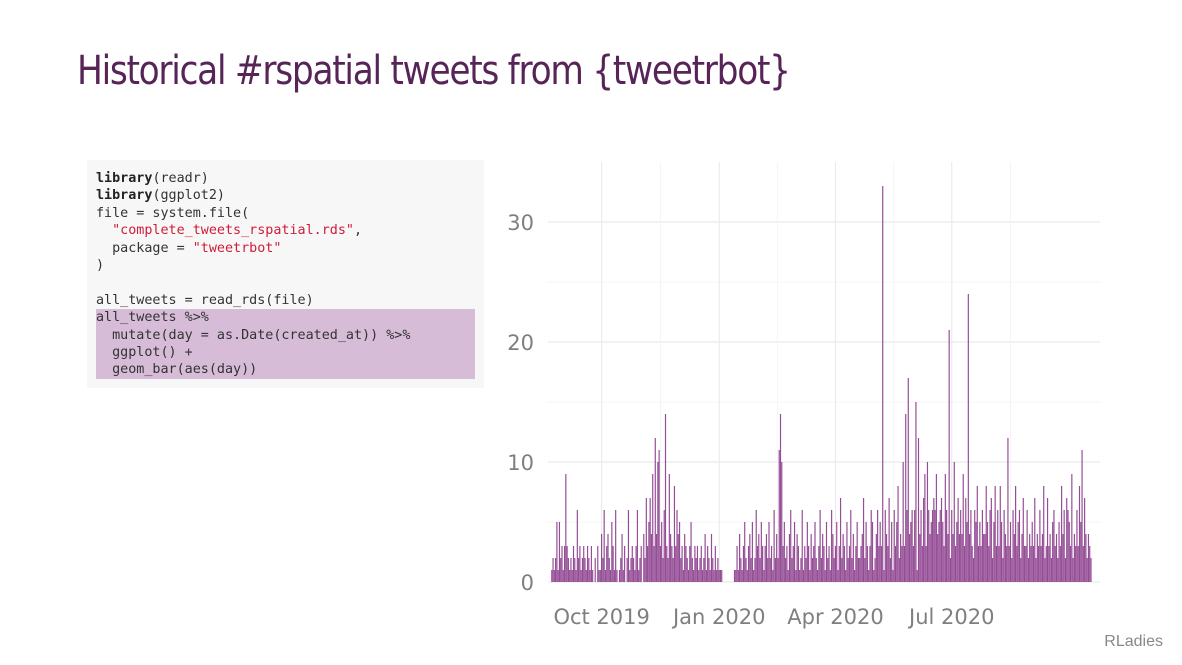 The image size is (1182, 665). What do you see at coordinates (285, 318) in the screenshot?
I see `code-line: all_tweets %>%` at bounding box center [285, 318].